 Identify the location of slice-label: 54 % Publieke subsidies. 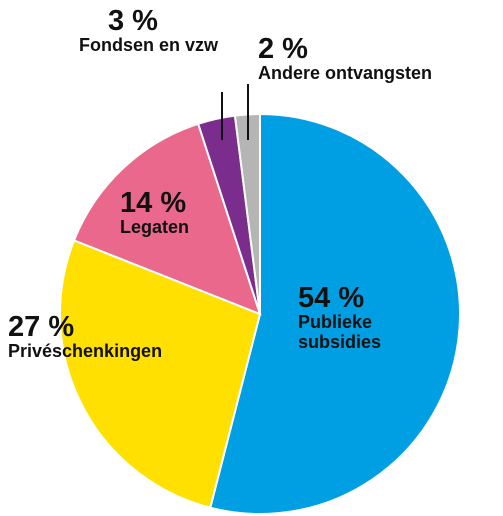
(373, 318).